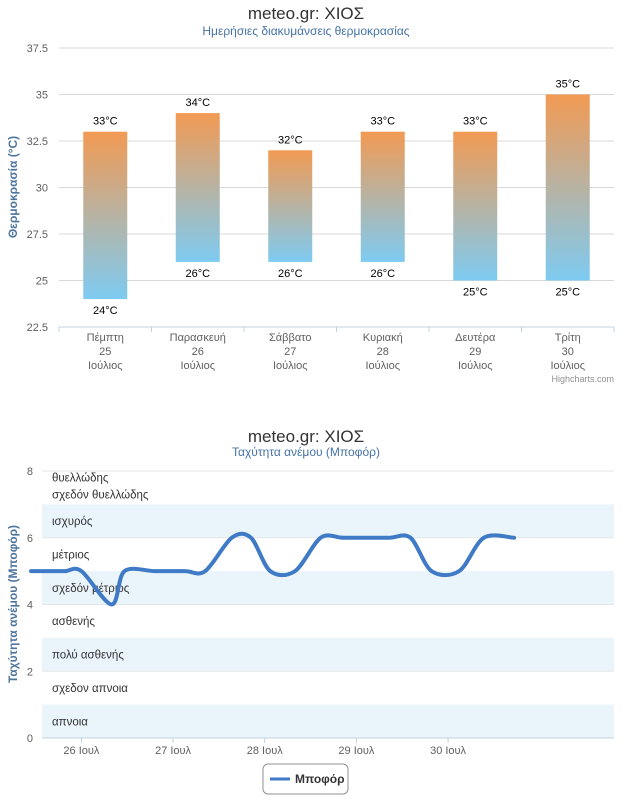 The width and height of the screenshot is (629, 800). Describe the element at coordinates (73, 622) in the screenshot. I see `wind-band-label: ασθενής` at that location.